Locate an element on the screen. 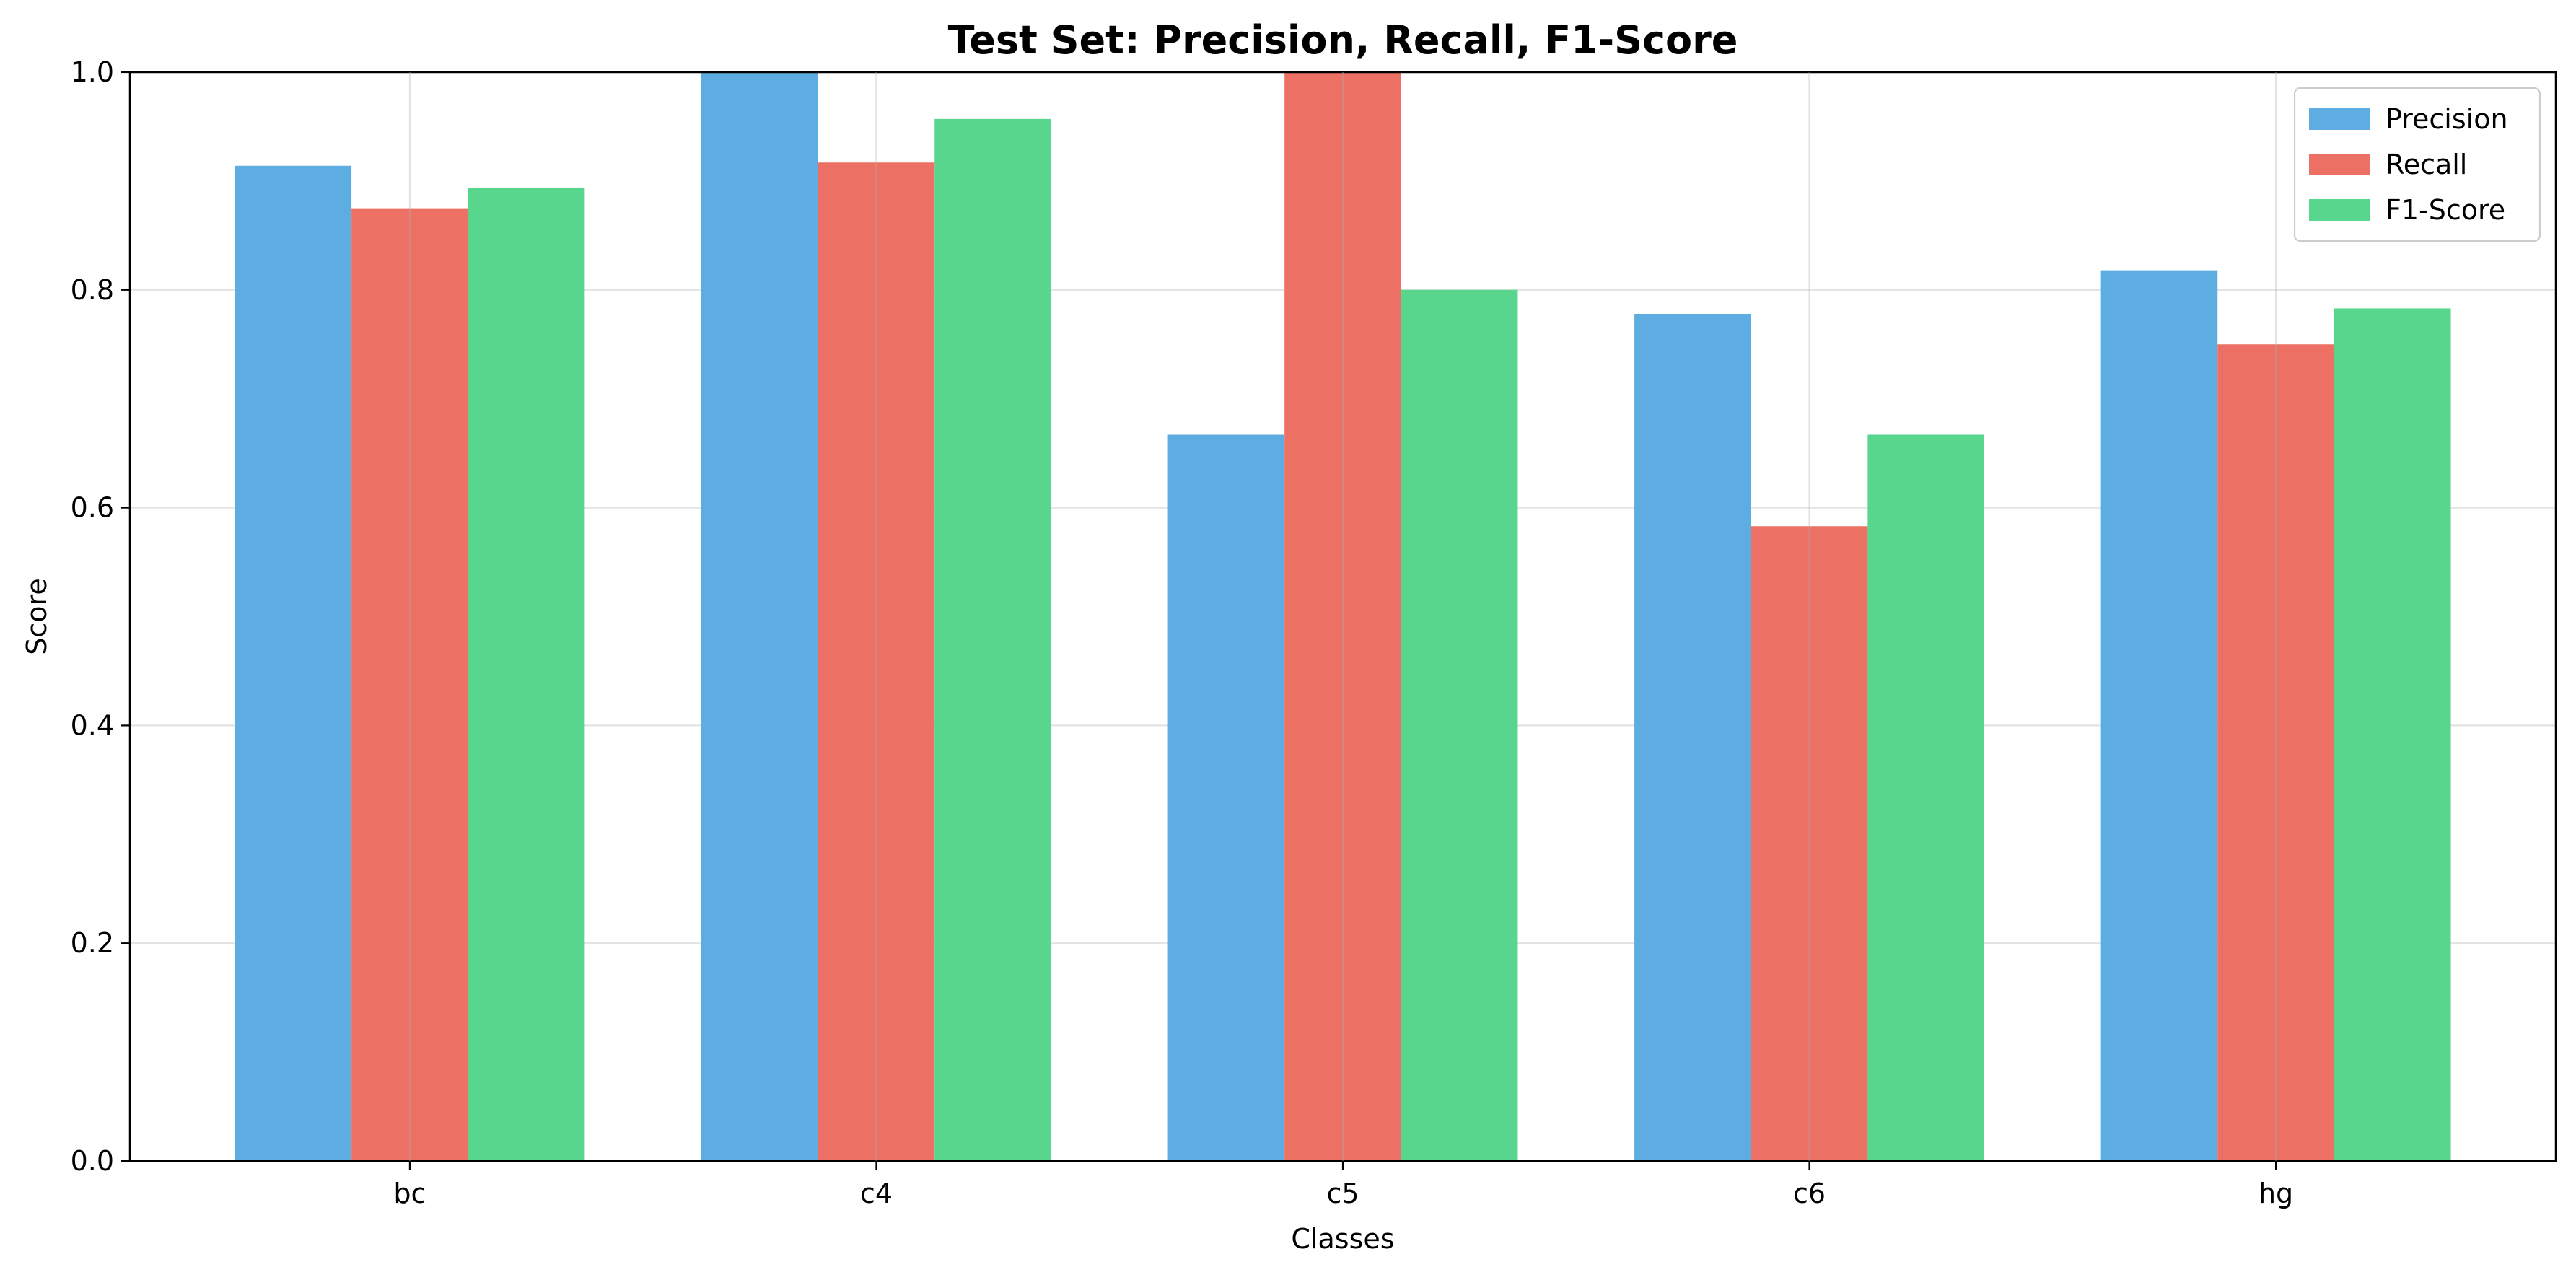 The width and height of the screenshot is (2576, 1280). legend-swatch-f1-score is located at coordinates (2339, 210).